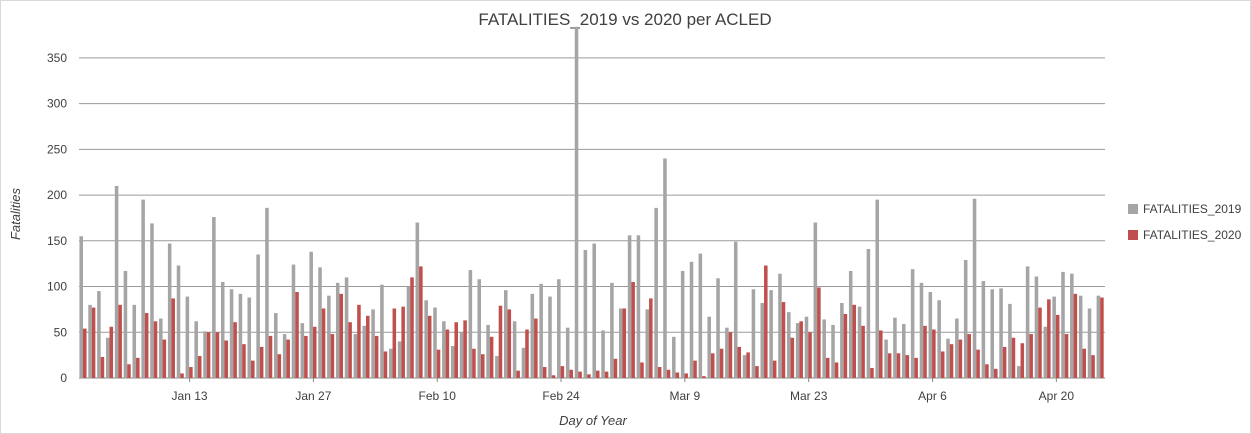  I want to click on y-tick-label: 350, so click(57, 58).